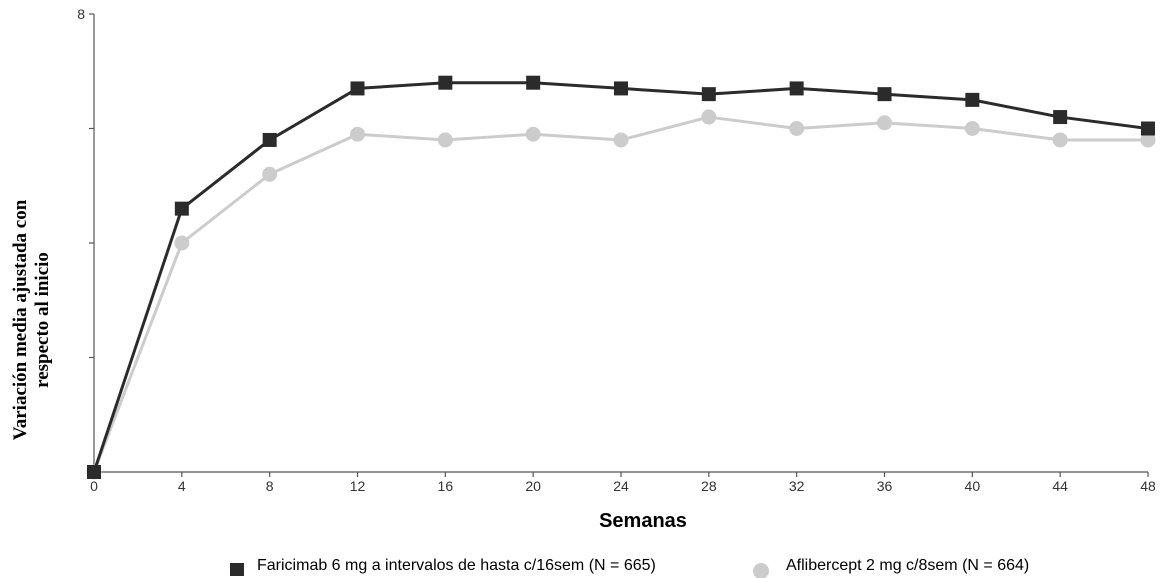  Describe the element at coordinates (709, 486) in the screenshot. I see `x-tick-label: 28` at that location.